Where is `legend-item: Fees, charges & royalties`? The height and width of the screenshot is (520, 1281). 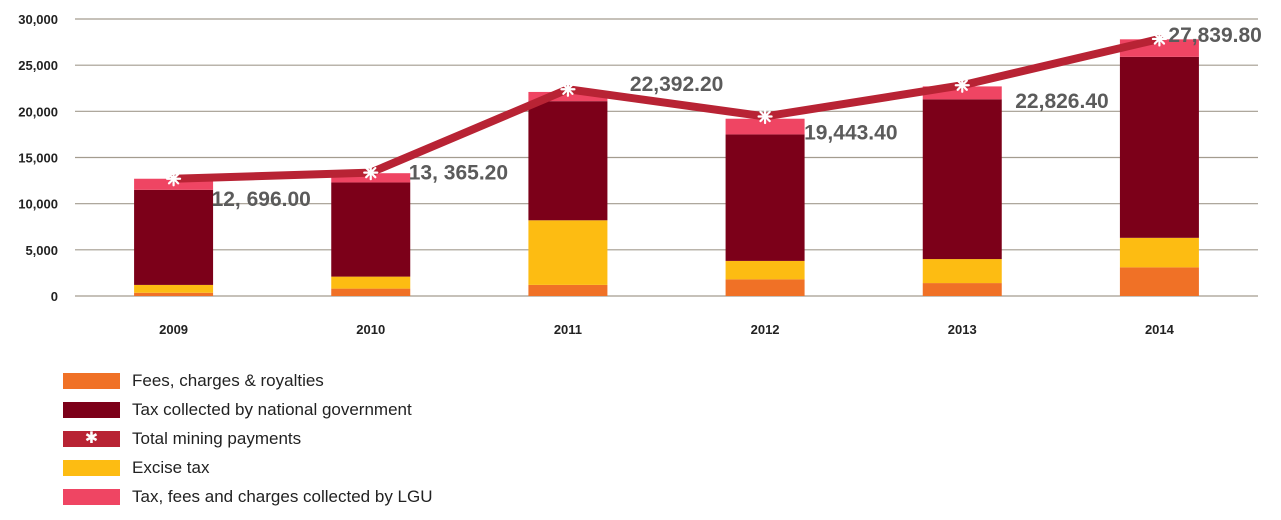
legend-item: Fees, charges & royalties is located at coordinates (248, 380).